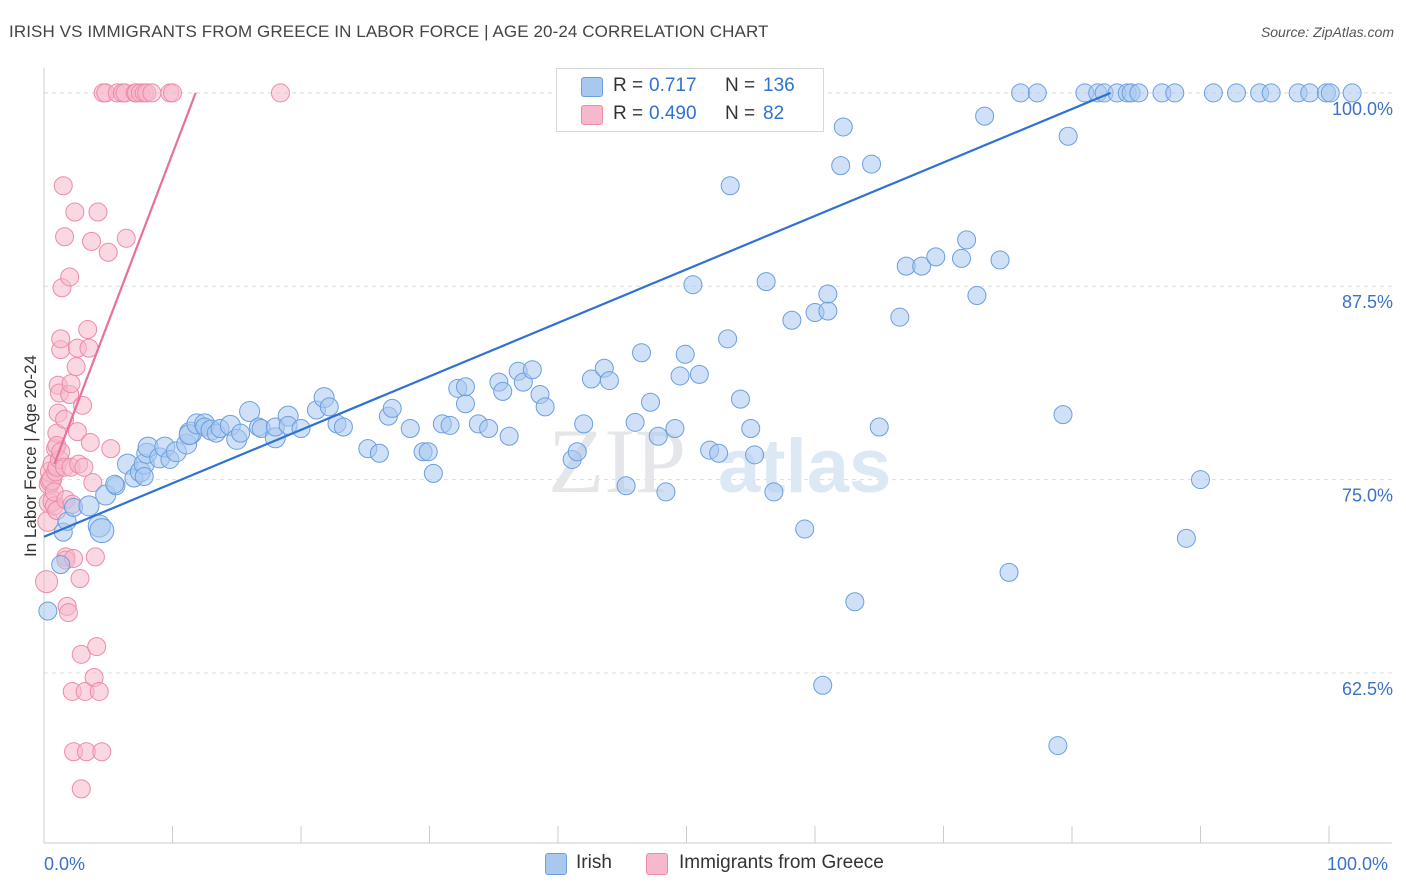 This screenshot has height=892, width=1406. I want to click on irish-legend-label: Irish, so click(594, 862).